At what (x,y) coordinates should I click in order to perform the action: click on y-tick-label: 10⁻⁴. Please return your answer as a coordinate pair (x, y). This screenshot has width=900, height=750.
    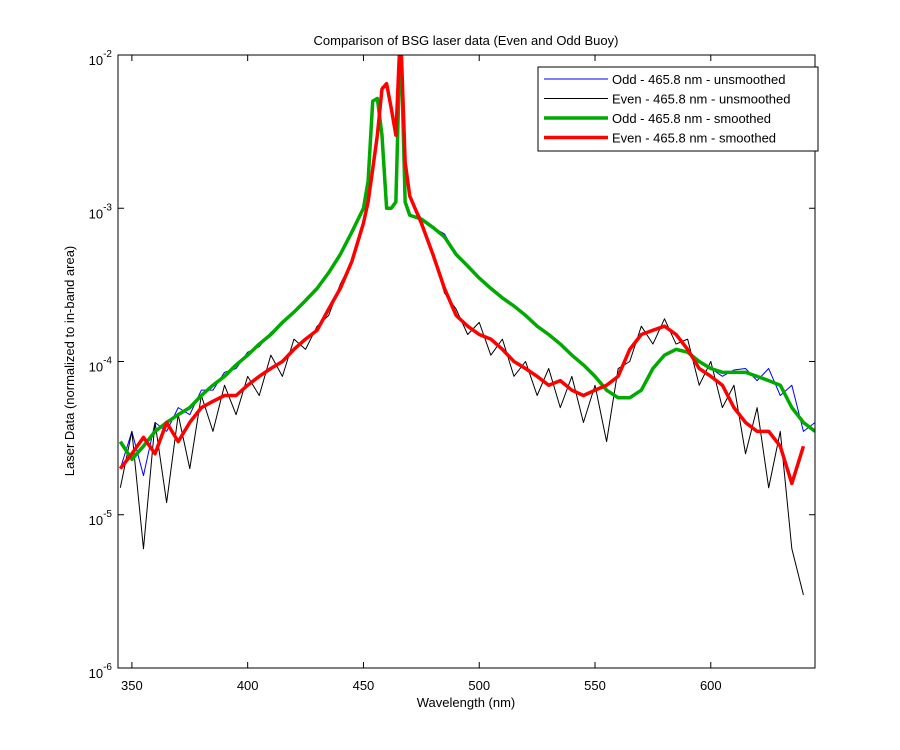
    Looking at the image, I should click on (101, 365).